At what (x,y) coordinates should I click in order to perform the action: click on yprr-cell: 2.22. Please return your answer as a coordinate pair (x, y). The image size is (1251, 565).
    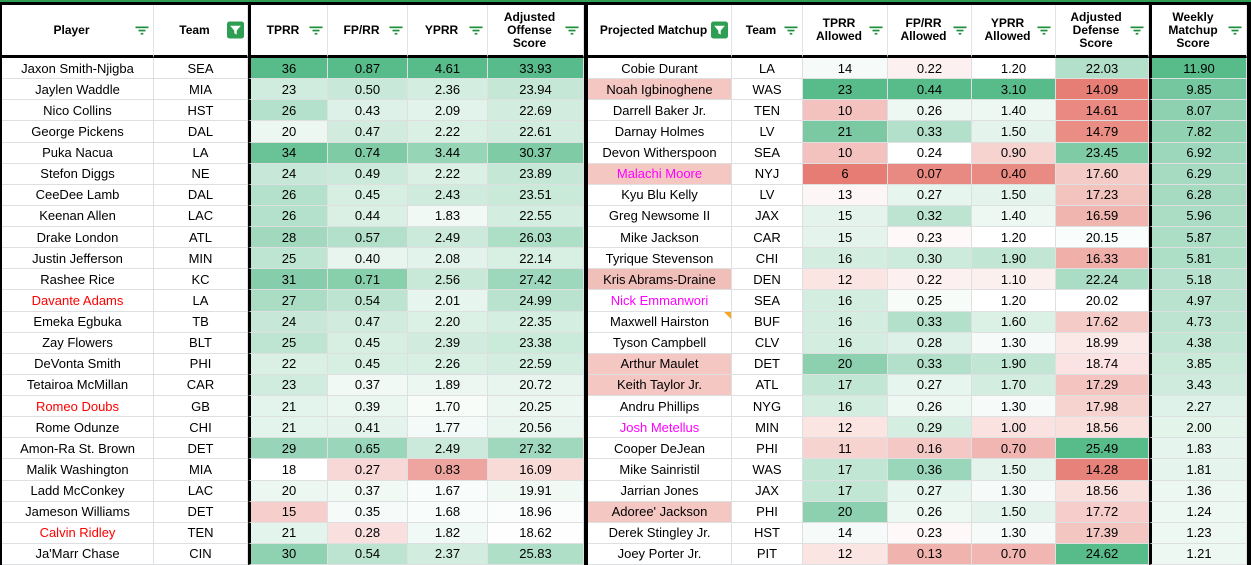
    Looking at the image, I should click on (448, 132).